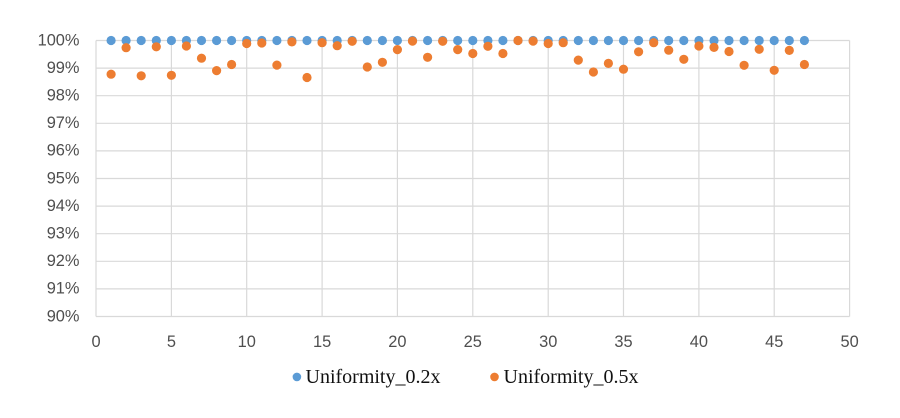 This screenshot has width=900, height=418. What do you see at coordinates (623, 342) in the screenshot?
I see `svg-text: 35` at bounding box center [623, 342].